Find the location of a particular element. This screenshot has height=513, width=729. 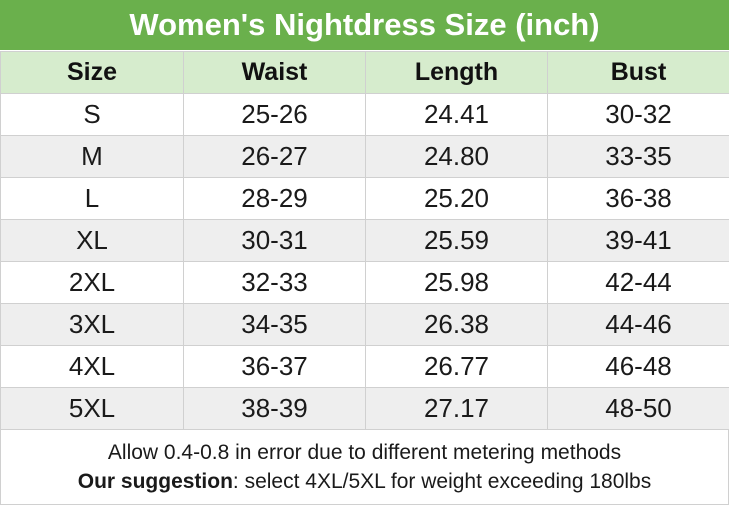

length-cell: 25.20 is located at coordinates (456, 198).